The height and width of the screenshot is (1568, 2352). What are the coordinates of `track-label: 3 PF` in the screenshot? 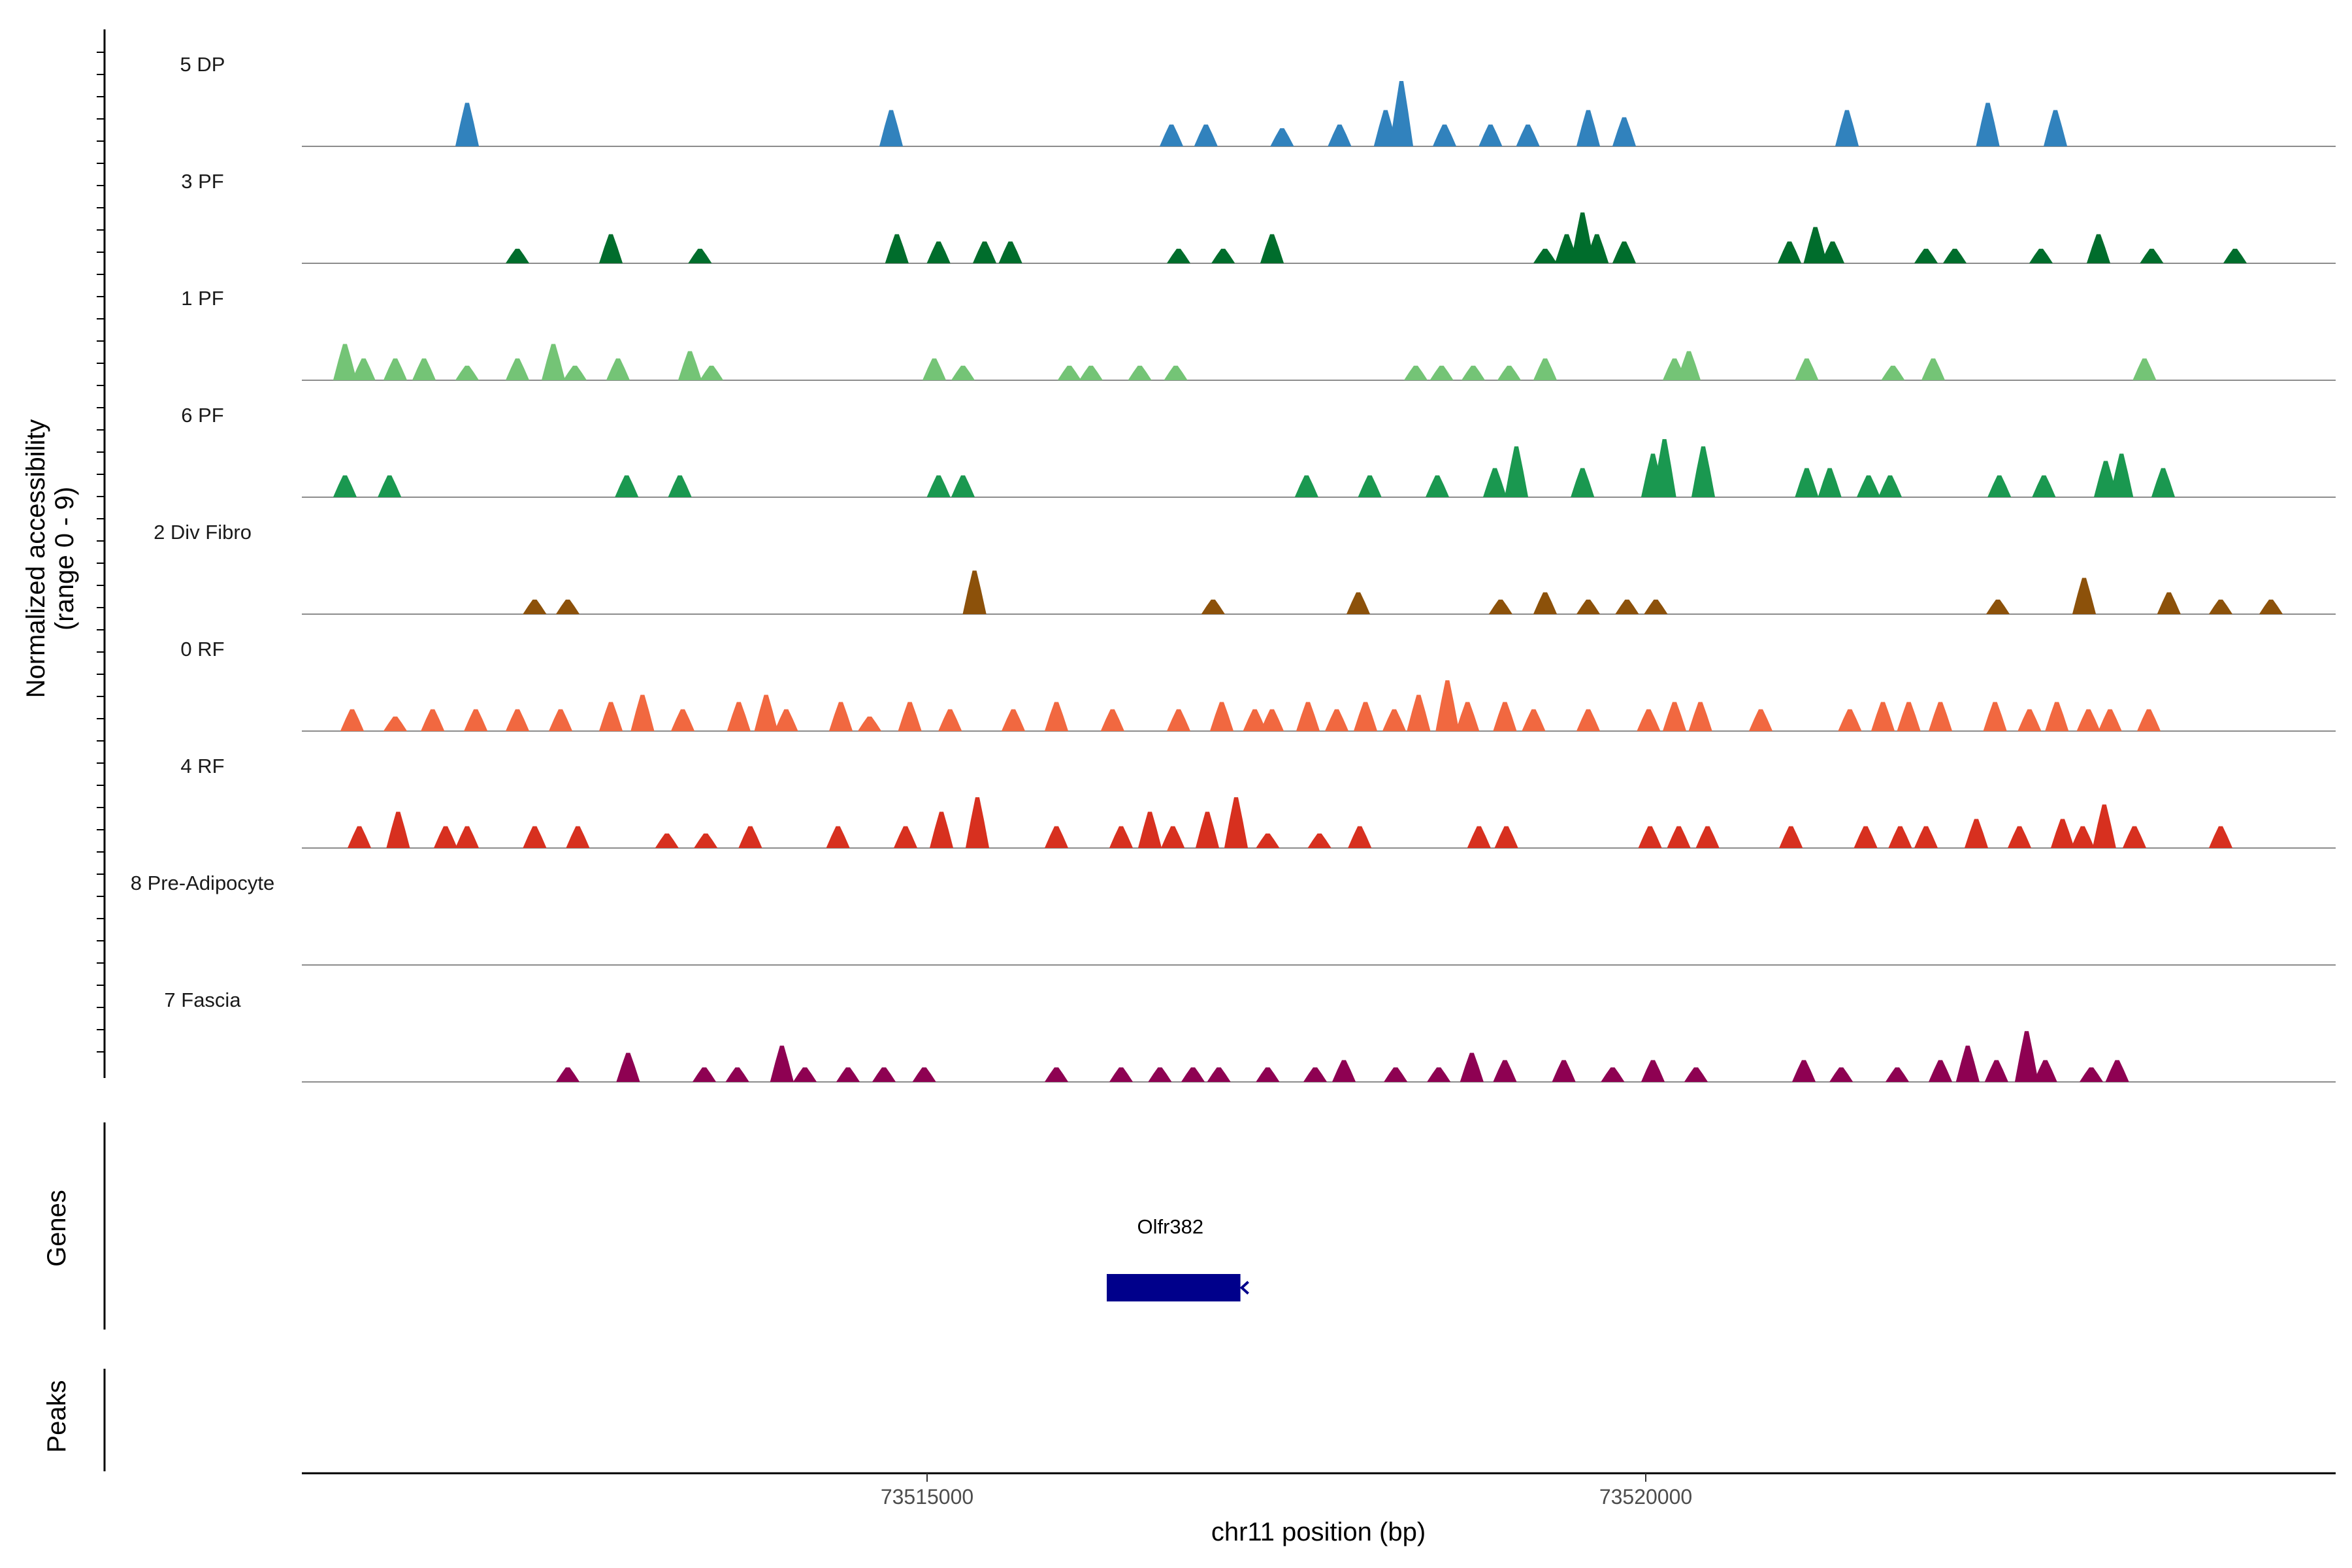 It's located at (202, 181).